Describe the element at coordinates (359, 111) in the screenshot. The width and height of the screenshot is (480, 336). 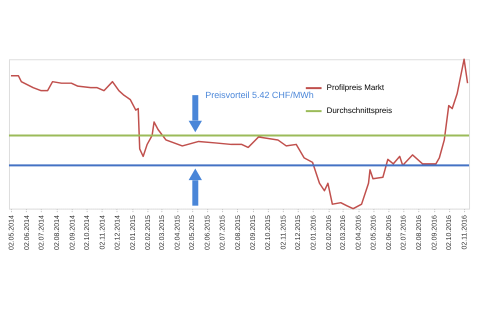
I see `legend-label: Durchschnittspreis` at that location.